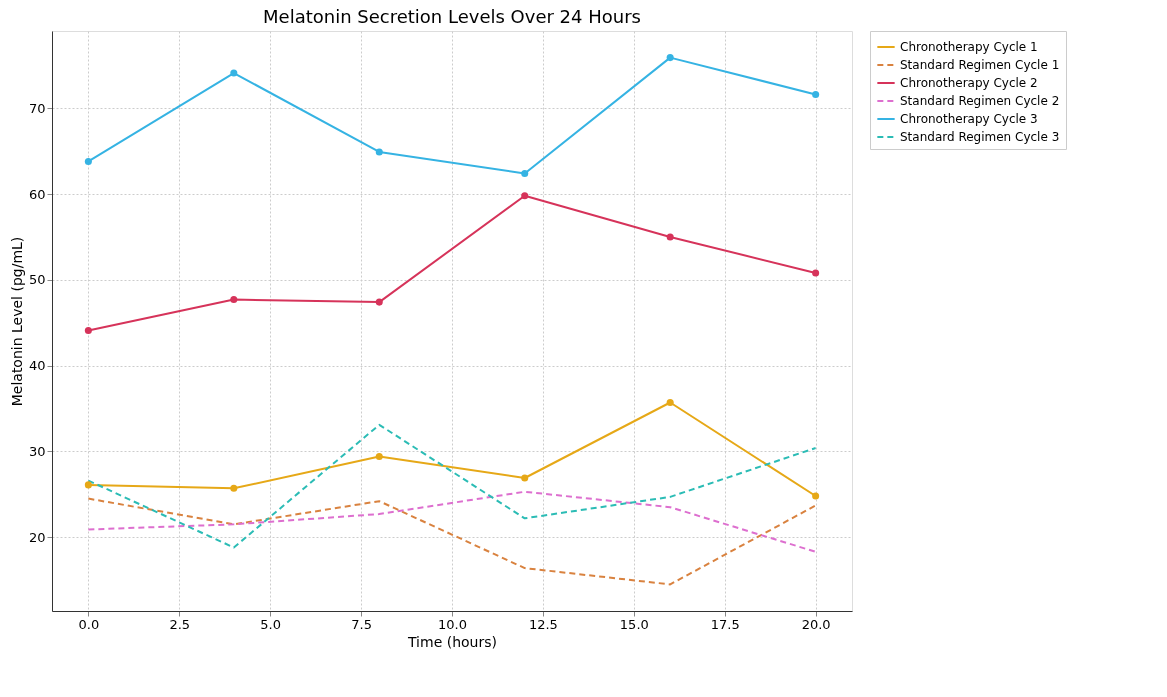 The image size is (1167, 697). I want to click on y-tick-label: 60, so click(37, 194).